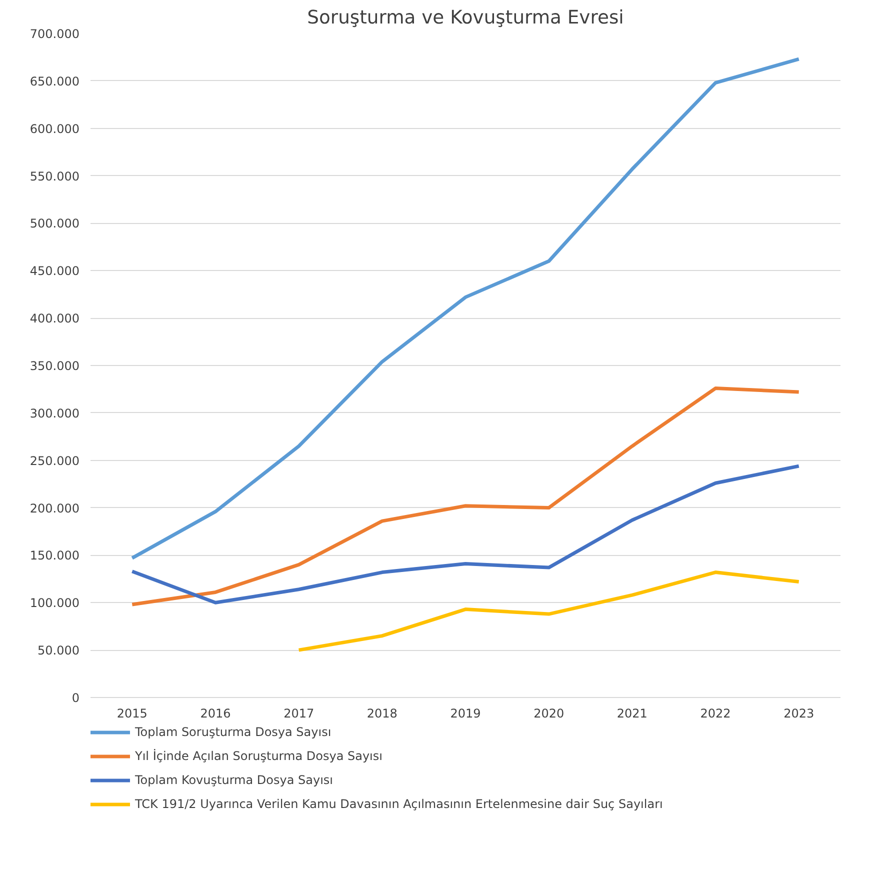  I want to click on y-tick-label: 150.000, so click(55, 555).